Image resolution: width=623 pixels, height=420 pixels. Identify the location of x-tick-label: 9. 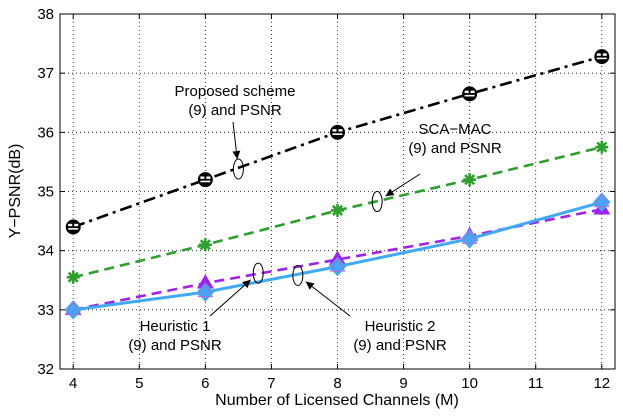
(403, 383).